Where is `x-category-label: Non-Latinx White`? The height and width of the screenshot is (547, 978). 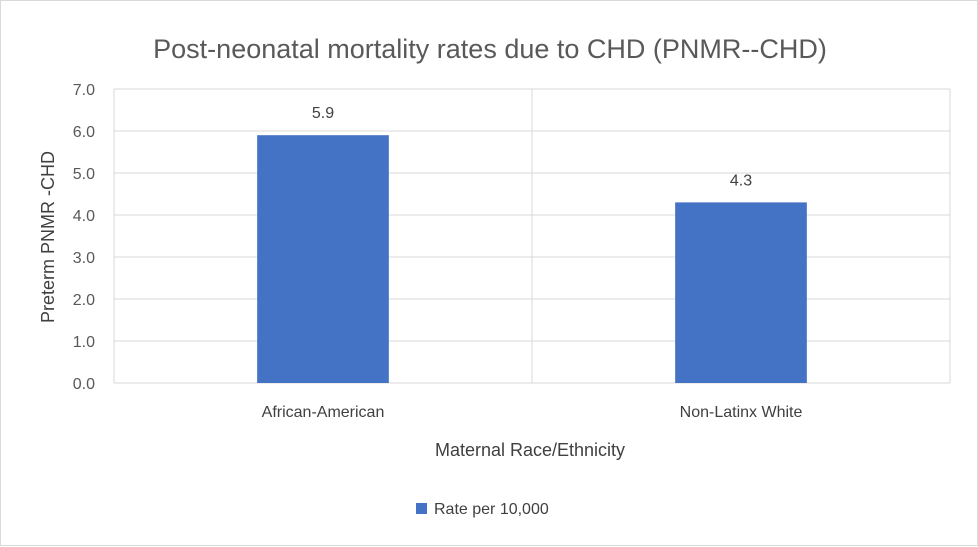
x-category-label: Non-Latinx White is located at coordinates (741, 412).